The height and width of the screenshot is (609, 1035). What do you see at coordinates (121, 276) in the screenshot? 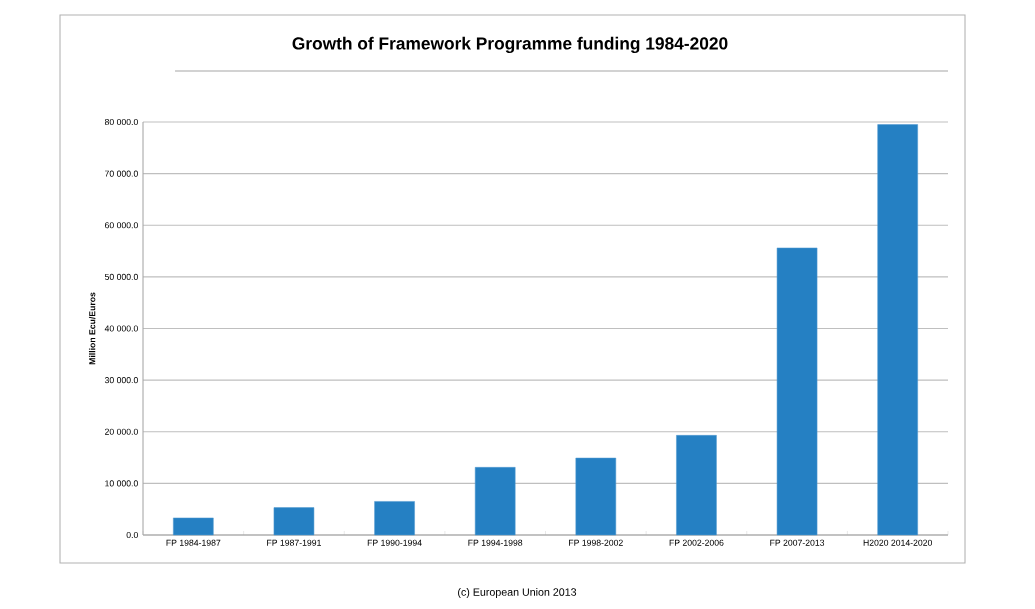
I see `y-tick-label: 50 000.0` at bounding box center [121, 276].